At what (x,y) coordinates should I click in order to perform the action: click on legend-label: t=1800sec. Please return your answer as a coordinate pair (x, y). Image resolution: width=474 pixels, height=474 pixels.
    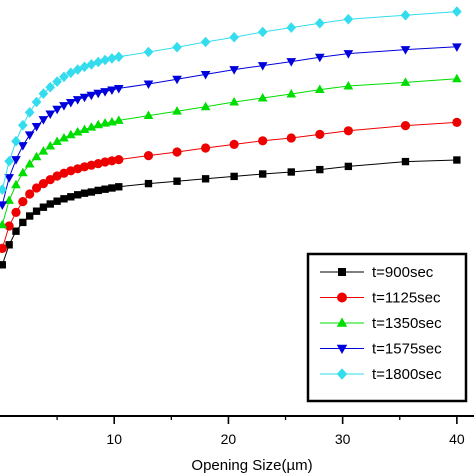
    Looking at the image, I should click on (407, 374).